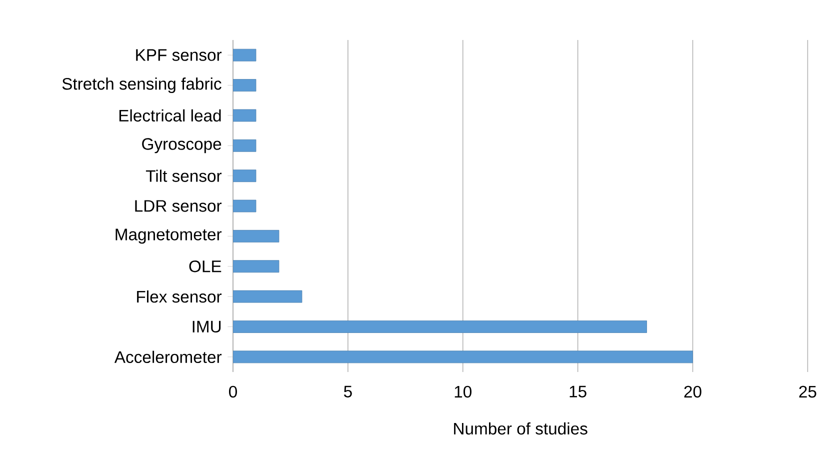 Image resolution: width=822 pixels, height=462 pixels. What do you see at coordinates (807, 392) in the screenshot?
I see `x-tick-label: 25` at bounding box center [807, 392].